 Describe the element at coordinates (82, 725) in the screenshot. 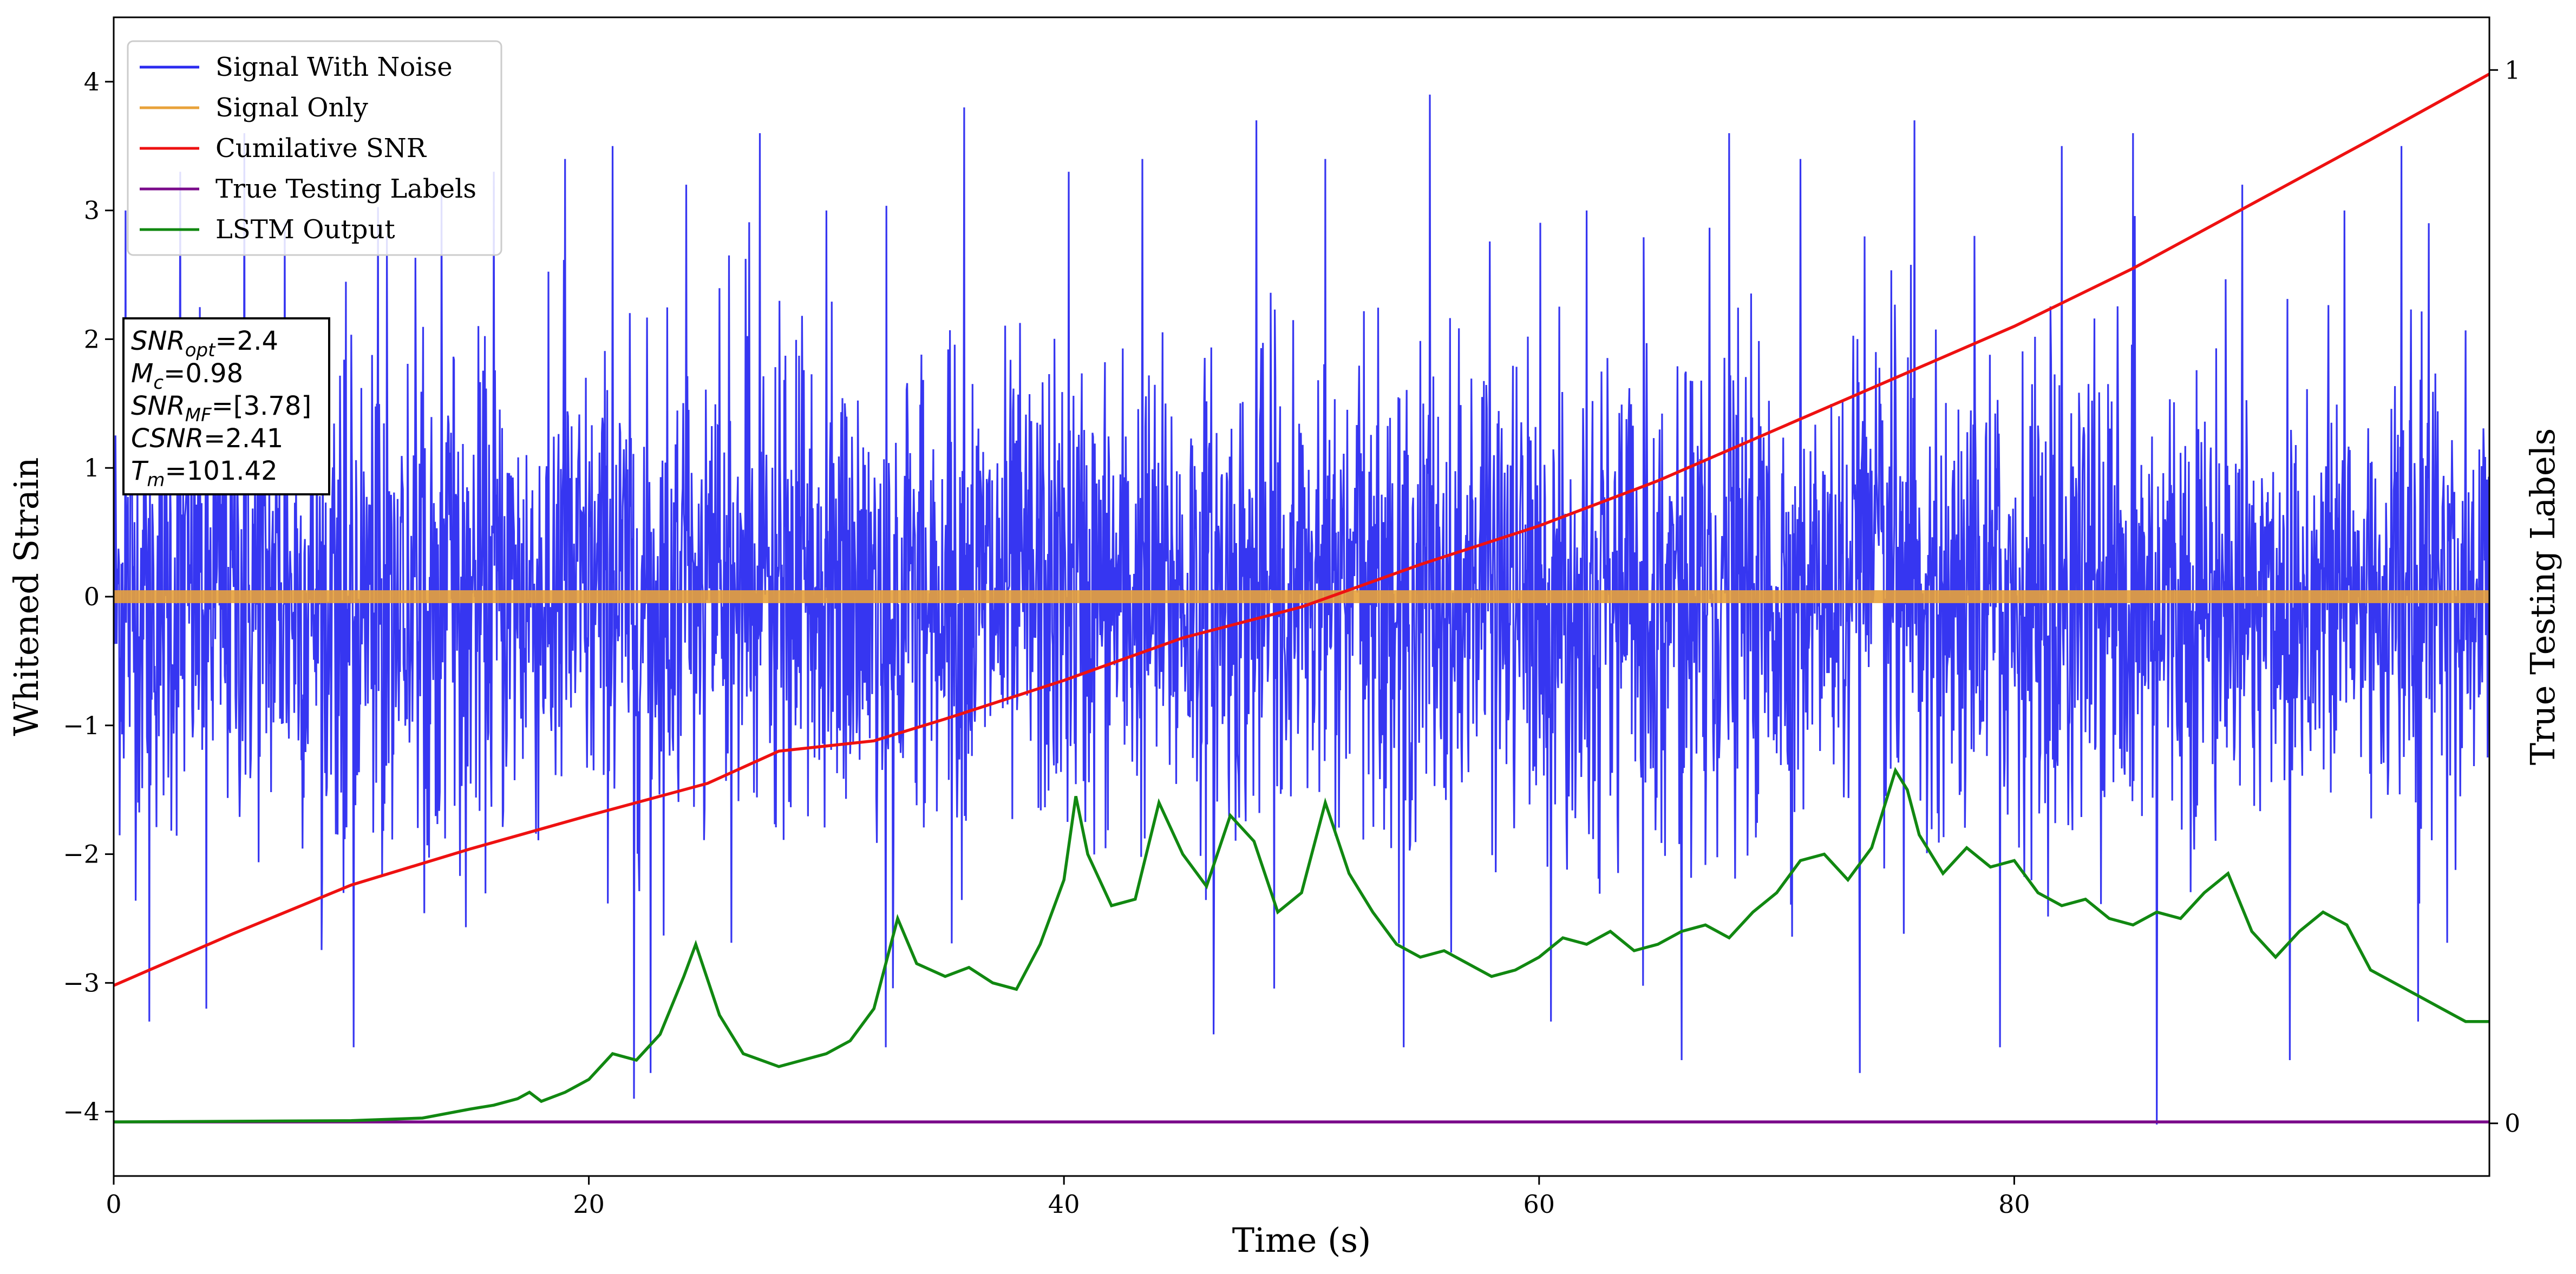

I see `y-left-tick-label: −1` at that location.